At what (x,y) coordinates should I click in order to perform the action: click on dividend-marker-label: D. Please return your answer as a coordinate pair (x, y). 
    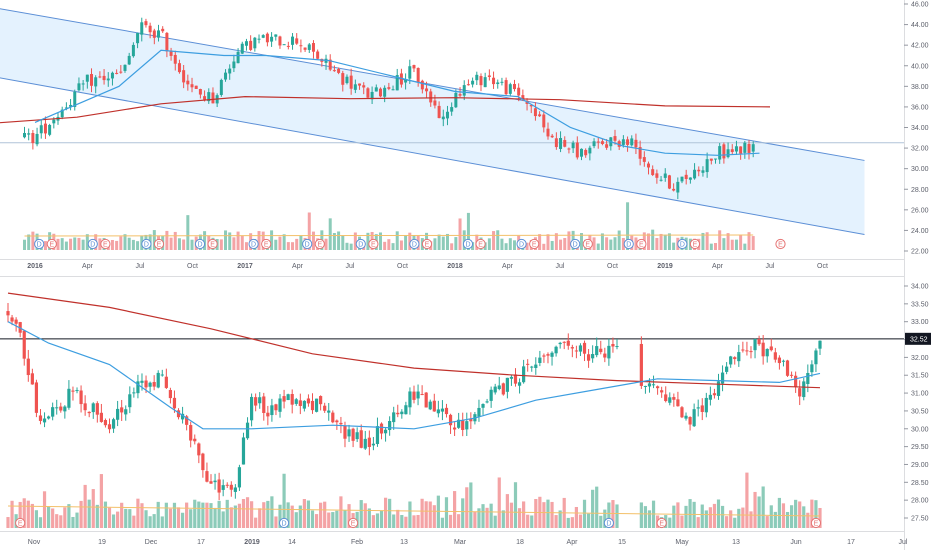
    Looking at the image, I should click on (628, 245).